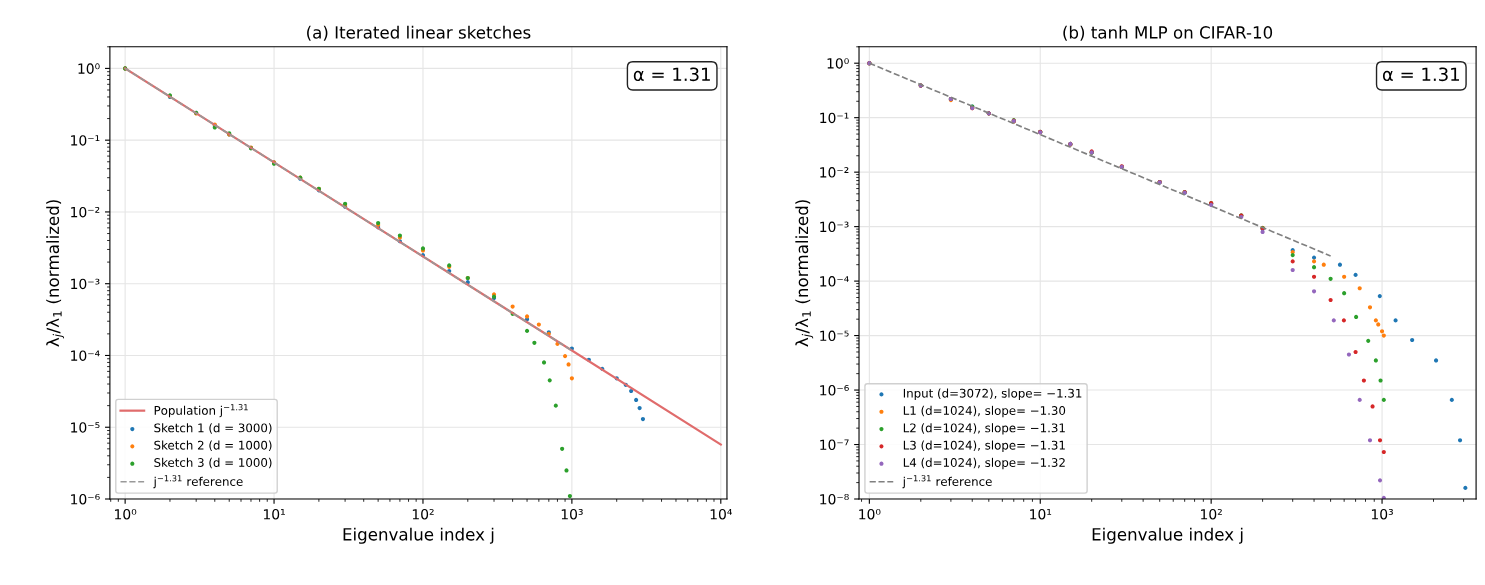 This screenshot has height=585, width=1485. What do you see at coordinates (213, 463) in the screenshot?
I see `legend-label: Sketch 3 (d = 1000)` at bounding box center [213, 463].